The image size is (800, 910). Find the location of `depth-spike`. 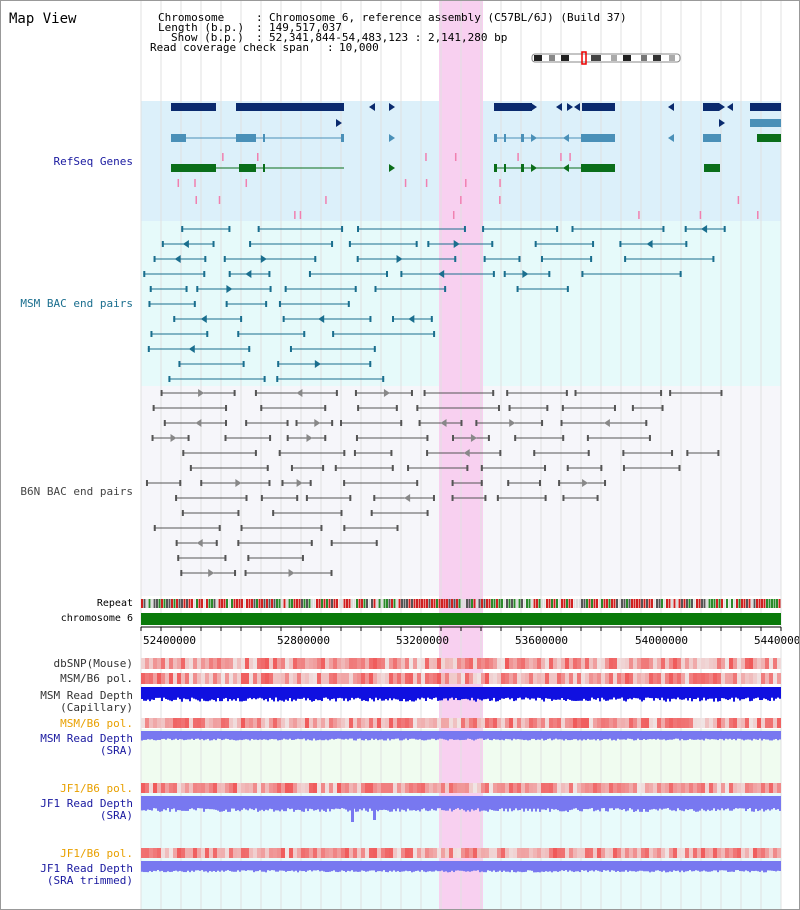

depth-spike is located at coordinates (374, 808).